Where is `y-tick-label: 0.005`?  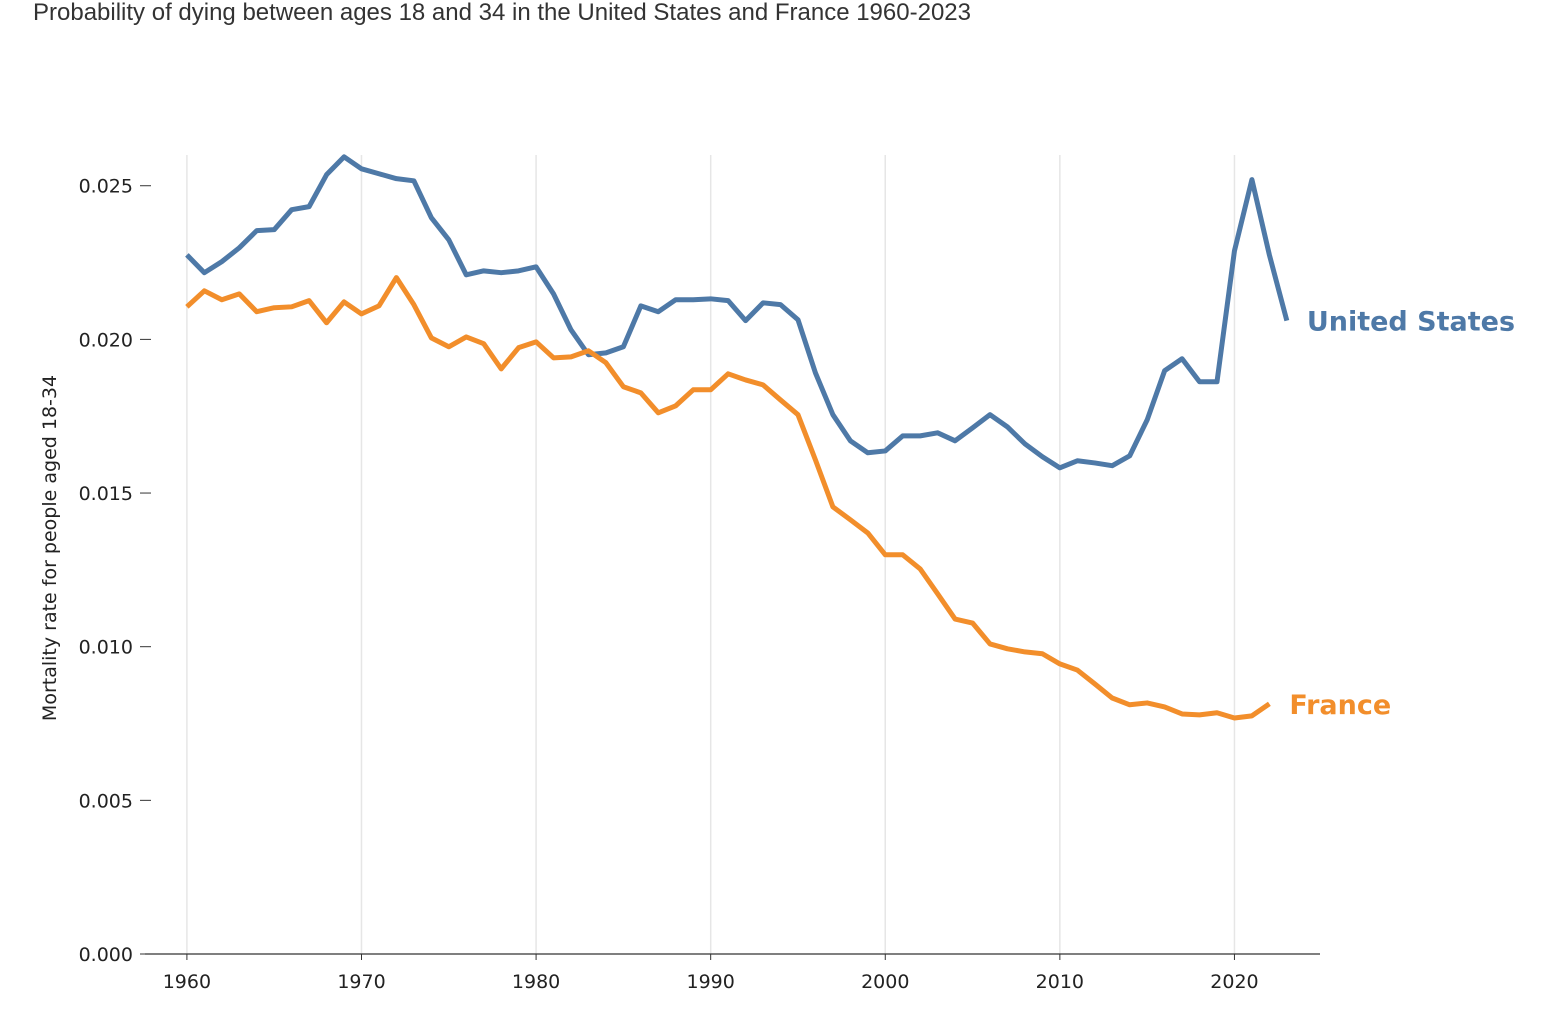
y-tick-label: 0.005 is located at coordinates (106, 801).